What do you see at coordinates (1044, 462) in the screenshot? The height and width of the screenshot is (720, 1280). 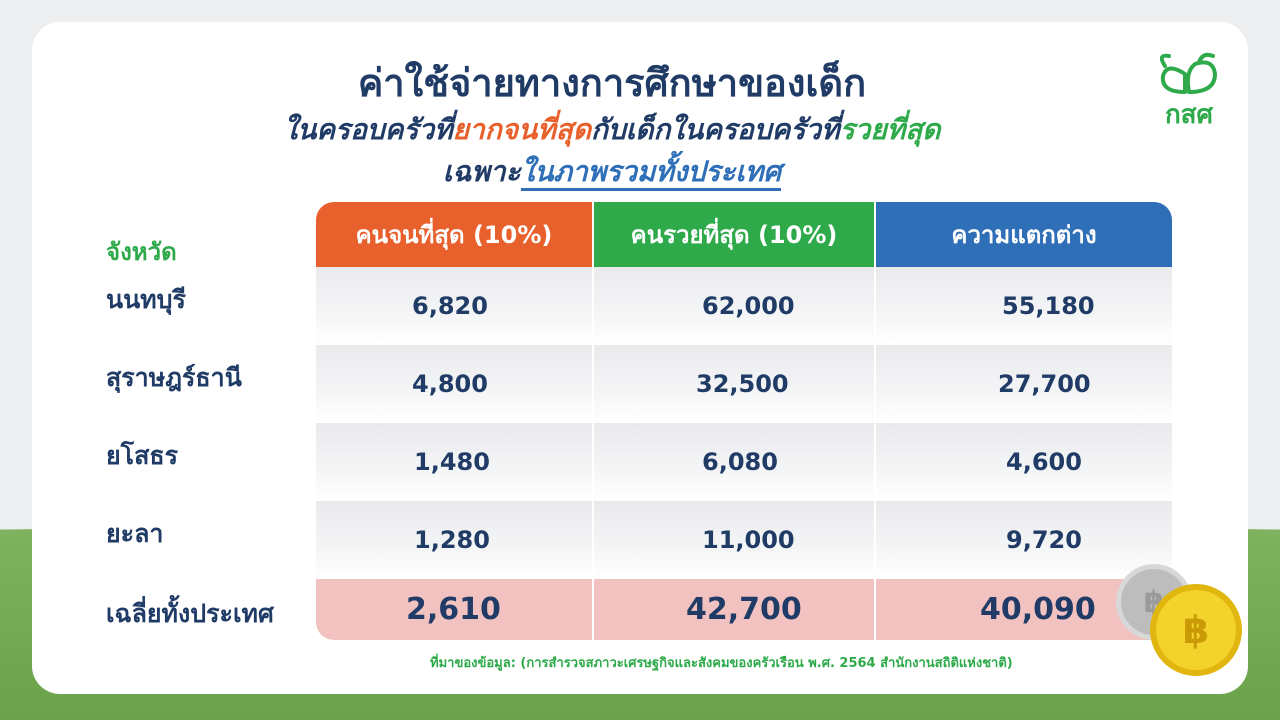 I see `cell-difference: 4,600` at bounding box center [1044, 462].